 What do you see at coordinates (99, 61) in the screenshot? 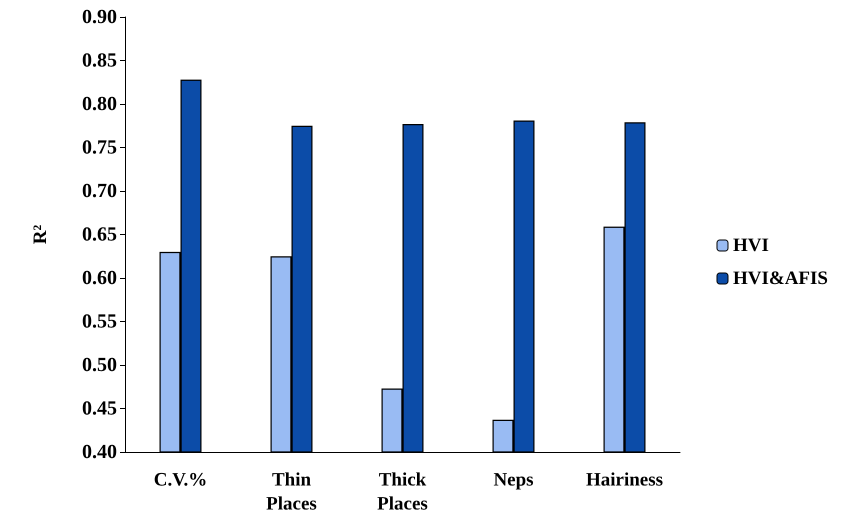
I see `y-tick-label: 0.85` at bounding box center [99, 61].